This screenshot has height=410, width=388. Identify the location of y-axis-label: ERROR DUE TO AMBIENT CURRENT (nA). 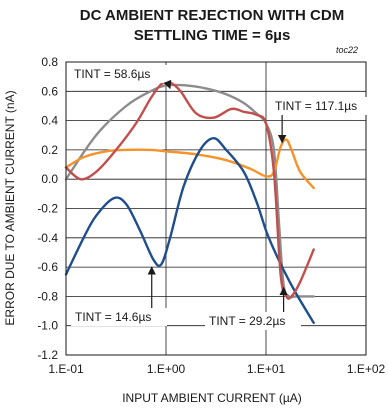
(10, 207).